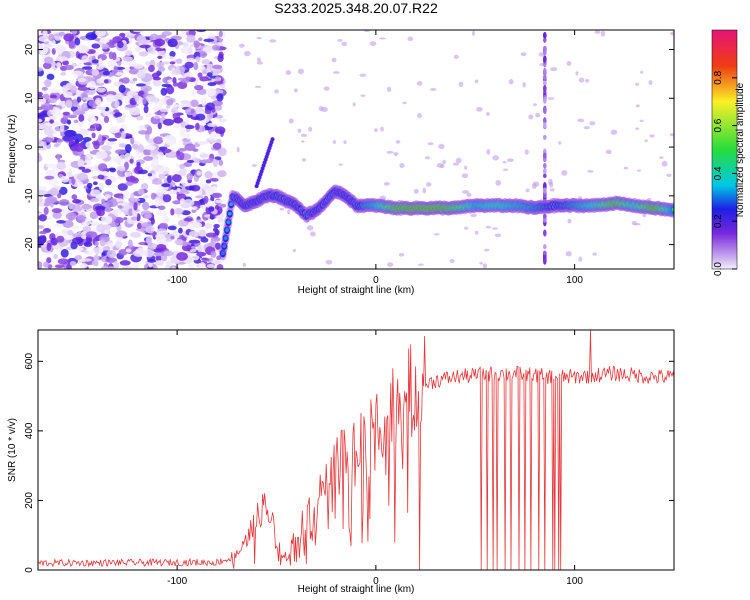  What do you see at coordinates (29, 195) in the screenshot?
I see `spectrogram-y-tick-label: -10` at bounding box center [29, 195].